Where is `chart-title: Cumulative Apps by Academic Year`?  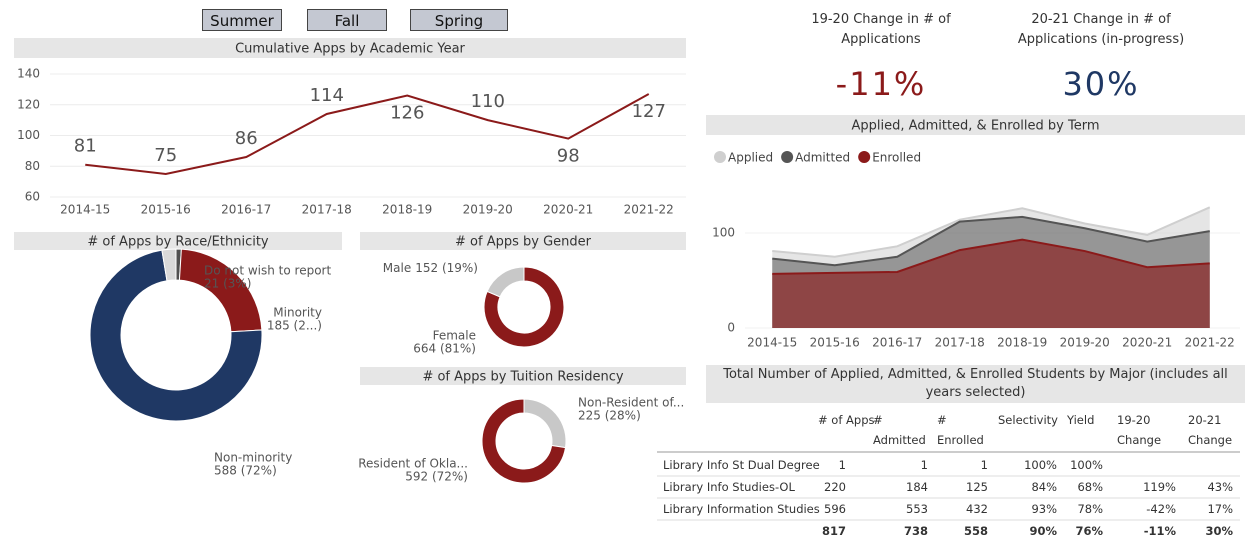 chart-title: Cumulative Apps by Academic Year is located at coordinates (350, 49).